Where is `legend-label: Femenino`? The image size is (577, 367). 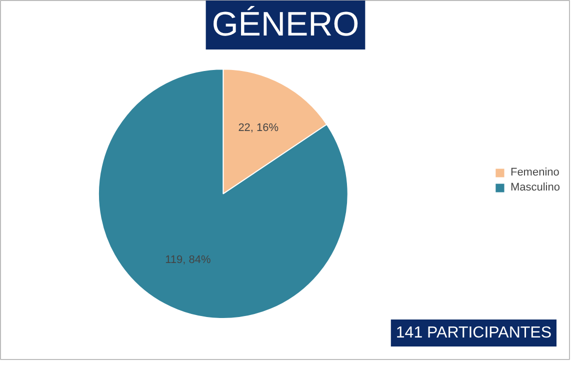 legend-label: Femenino is located at coordinates (535, 172).